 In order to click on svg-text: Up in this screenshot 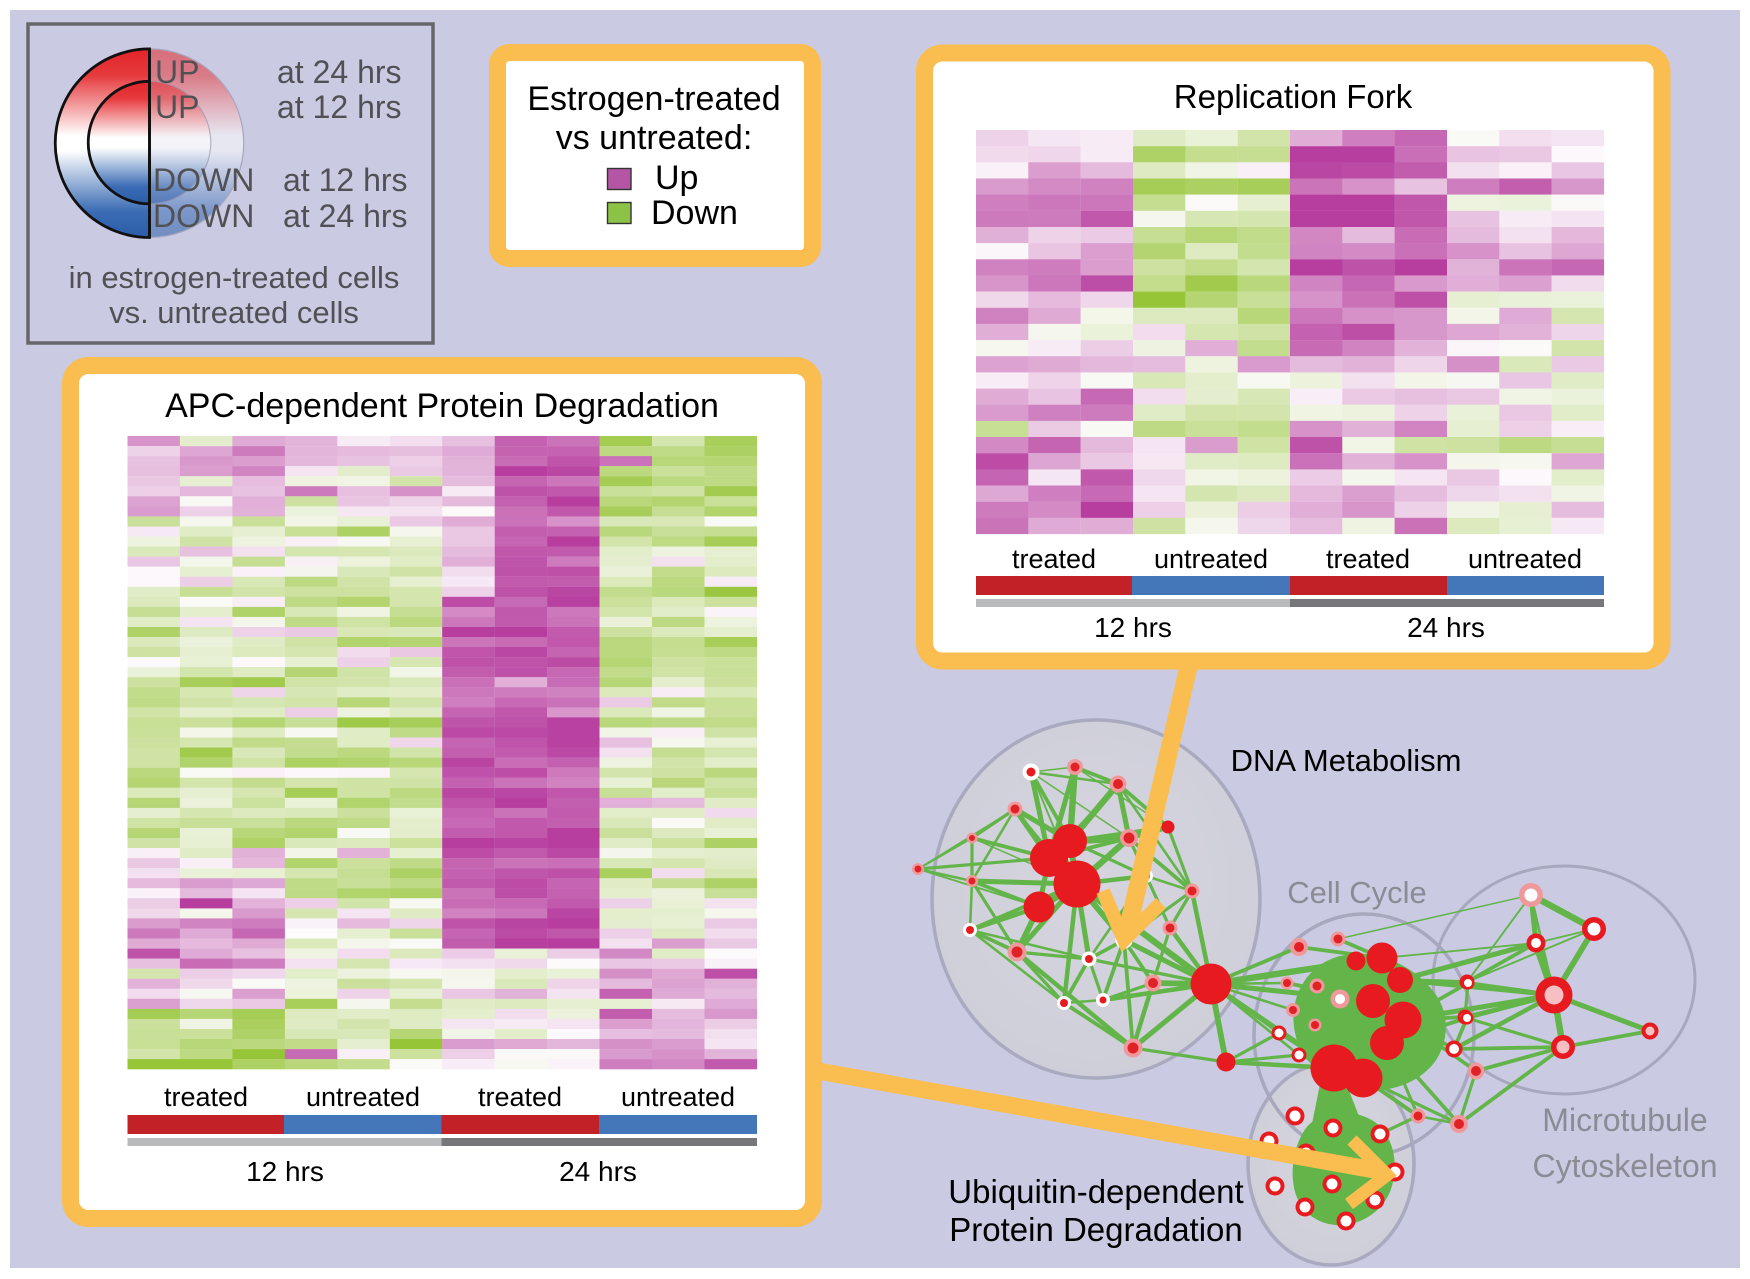, I will do `click(676, 178)`.